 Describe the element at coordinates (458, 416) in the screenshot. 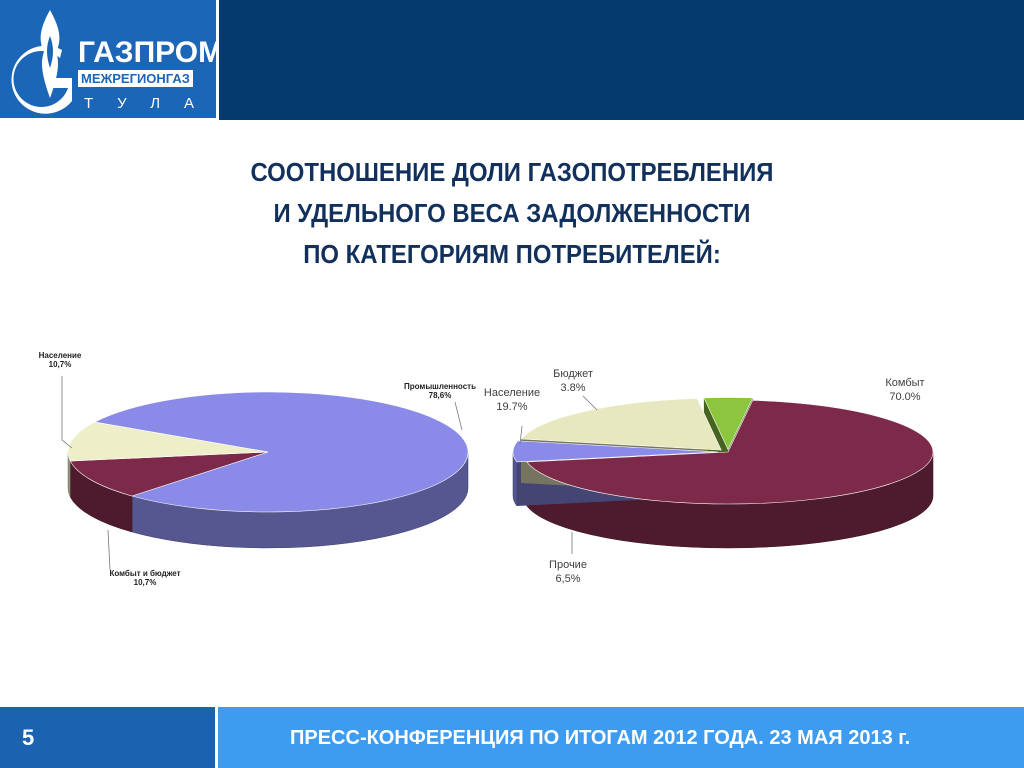

I see `pie1-leader-industry` at that location.